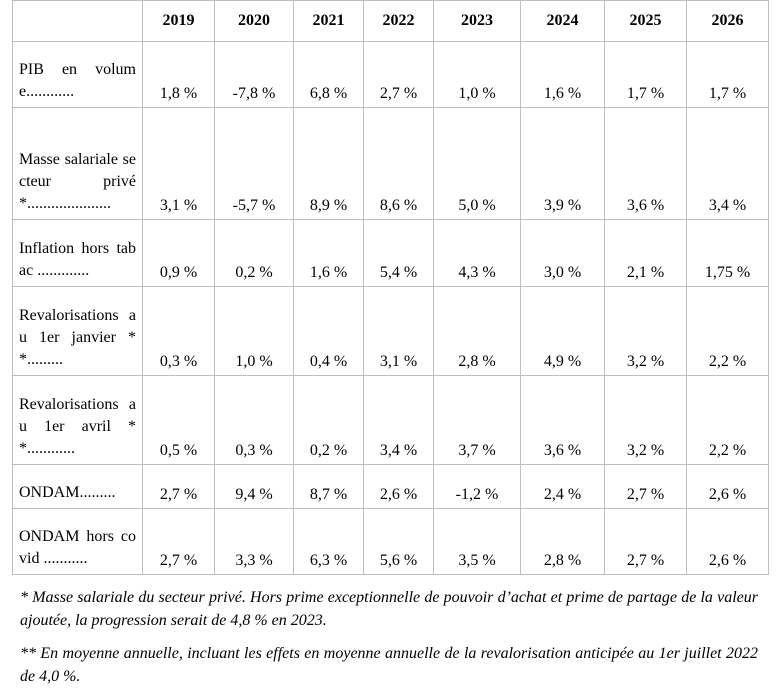  Describe the element at coordinates (178, 253) in the screenshot. I see `cell-value: 0,9 %` at that location.